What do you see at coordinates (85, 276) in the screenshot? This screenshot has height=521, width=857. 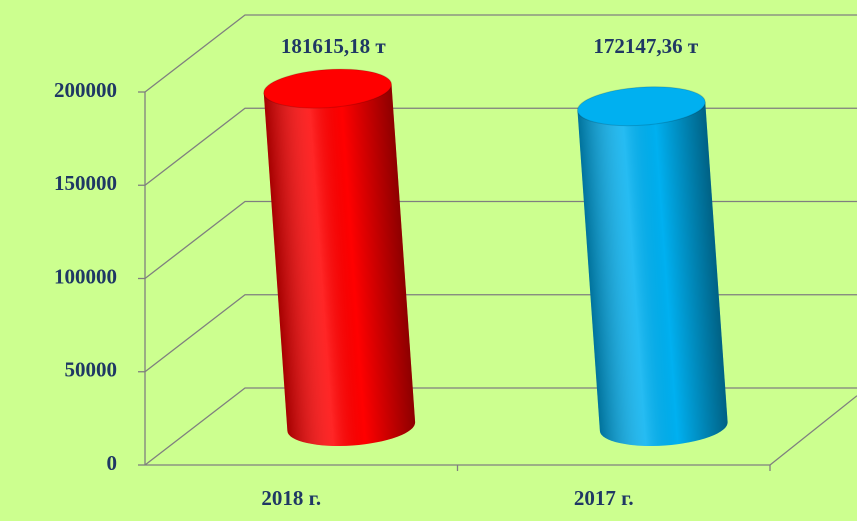 I see `y-tick-label: 100000` at bounding box center [85, 276].